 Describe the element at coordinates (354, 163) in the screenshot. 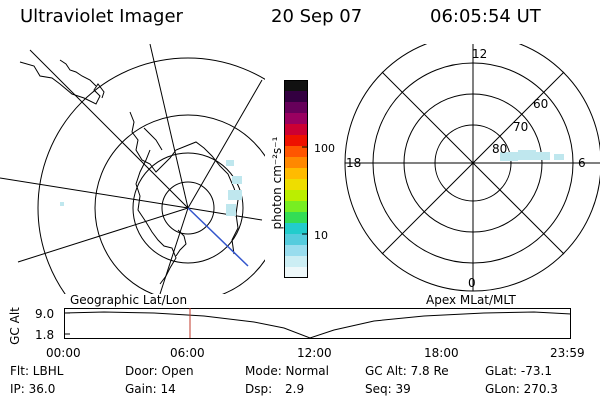

I see `mlt-label-18: 18` at that location.